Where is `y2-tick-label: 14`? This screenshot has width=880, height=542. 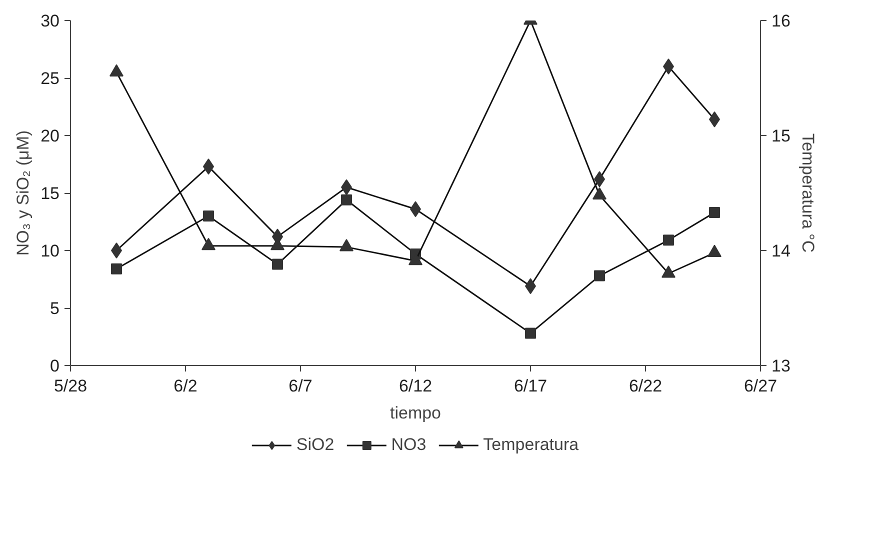 y2-tick-label: 14 is located at coordinates (781, 251).